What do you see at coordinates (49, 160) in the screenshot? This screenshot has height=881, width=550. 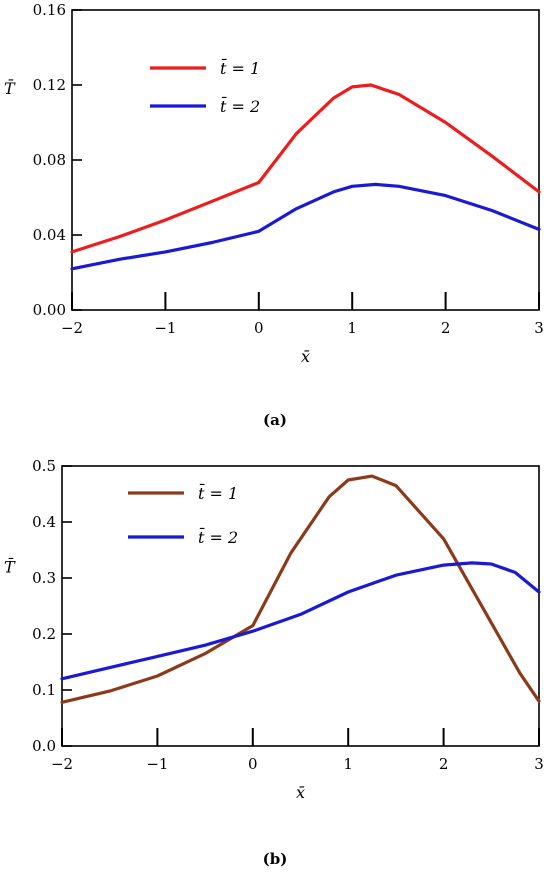 I see `y-tick-label: 0.08` at bounding box center [49, 160].